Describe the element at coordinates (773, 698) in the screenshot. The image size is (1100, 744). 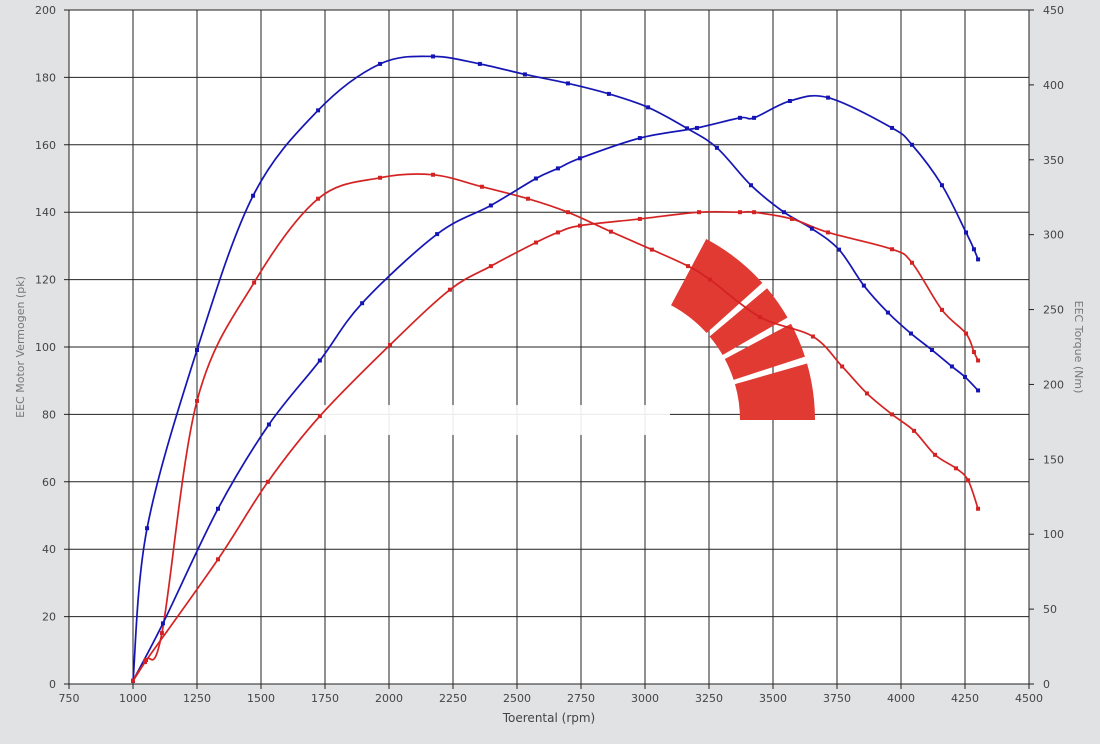
I see `x-tick-label: 3500` at that location.